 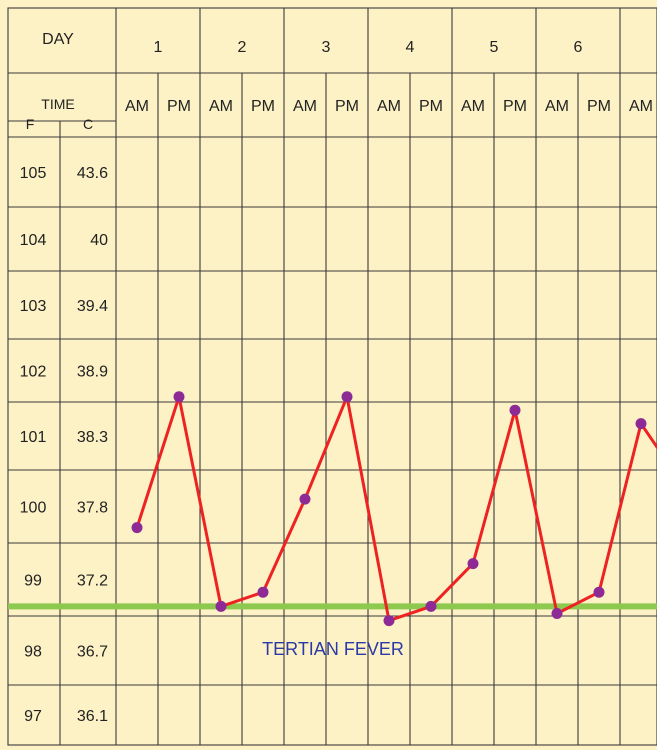 I want to click on day-label: 6, so click(x=578, y=47).